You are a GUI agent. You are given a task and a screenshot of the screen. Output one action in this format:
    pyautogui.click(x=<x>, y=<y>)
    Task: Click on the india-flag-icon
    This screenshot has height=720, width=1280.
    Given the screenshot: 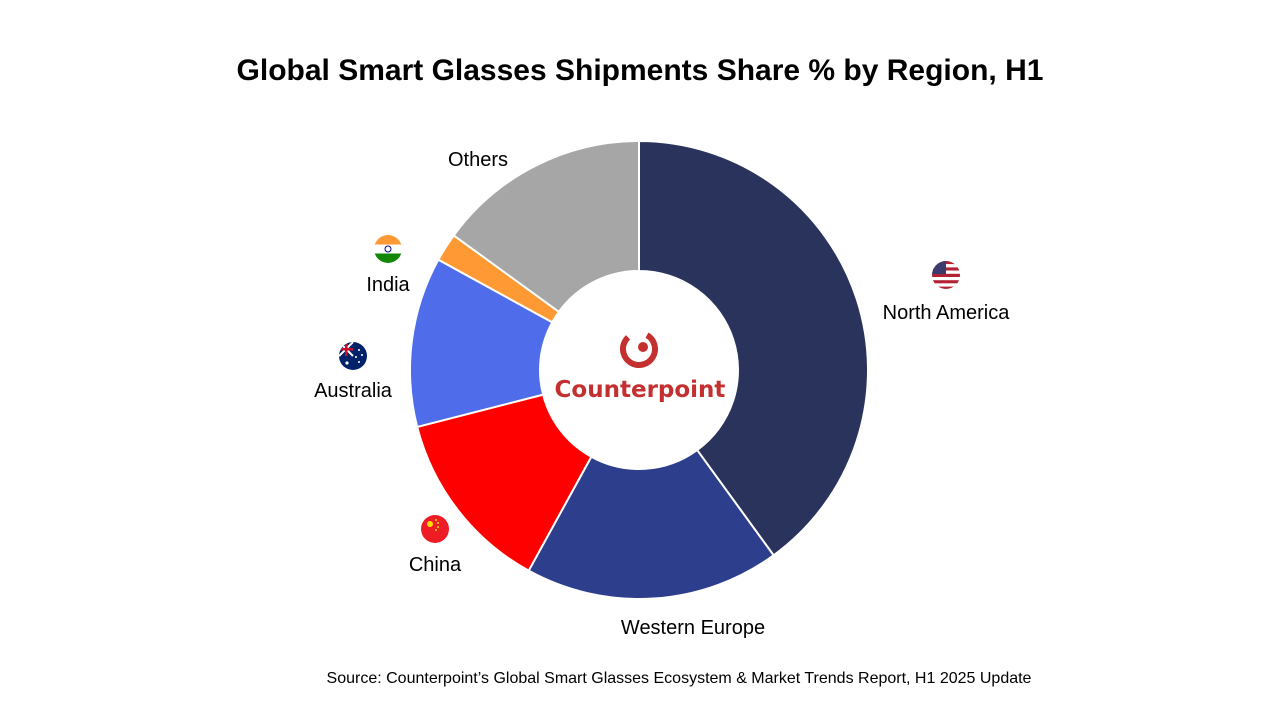 What is the action you would take?
    pyautogui.click(x=388, y=249)
    